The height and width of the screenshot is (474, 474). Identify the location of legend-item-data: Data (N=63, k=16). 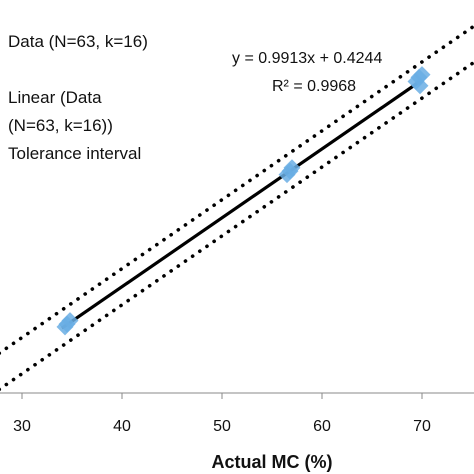
(78, 41).